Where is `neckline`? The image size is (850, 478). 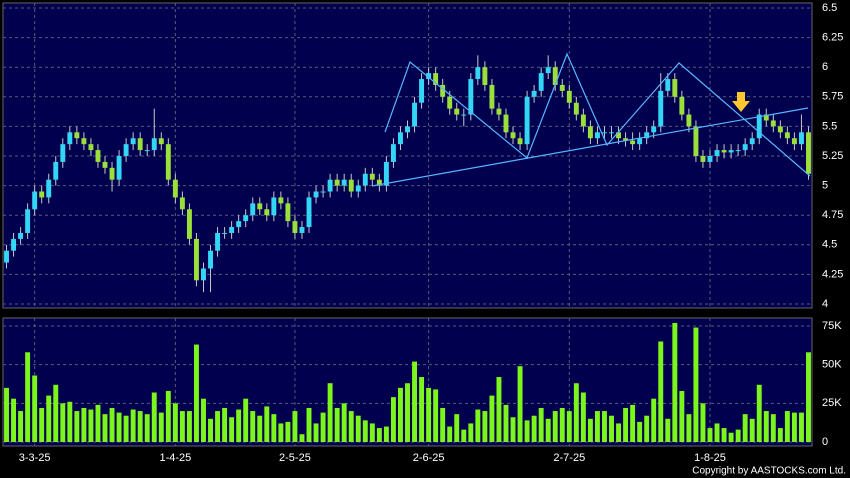 neckline is located at coordinates (590, 147).